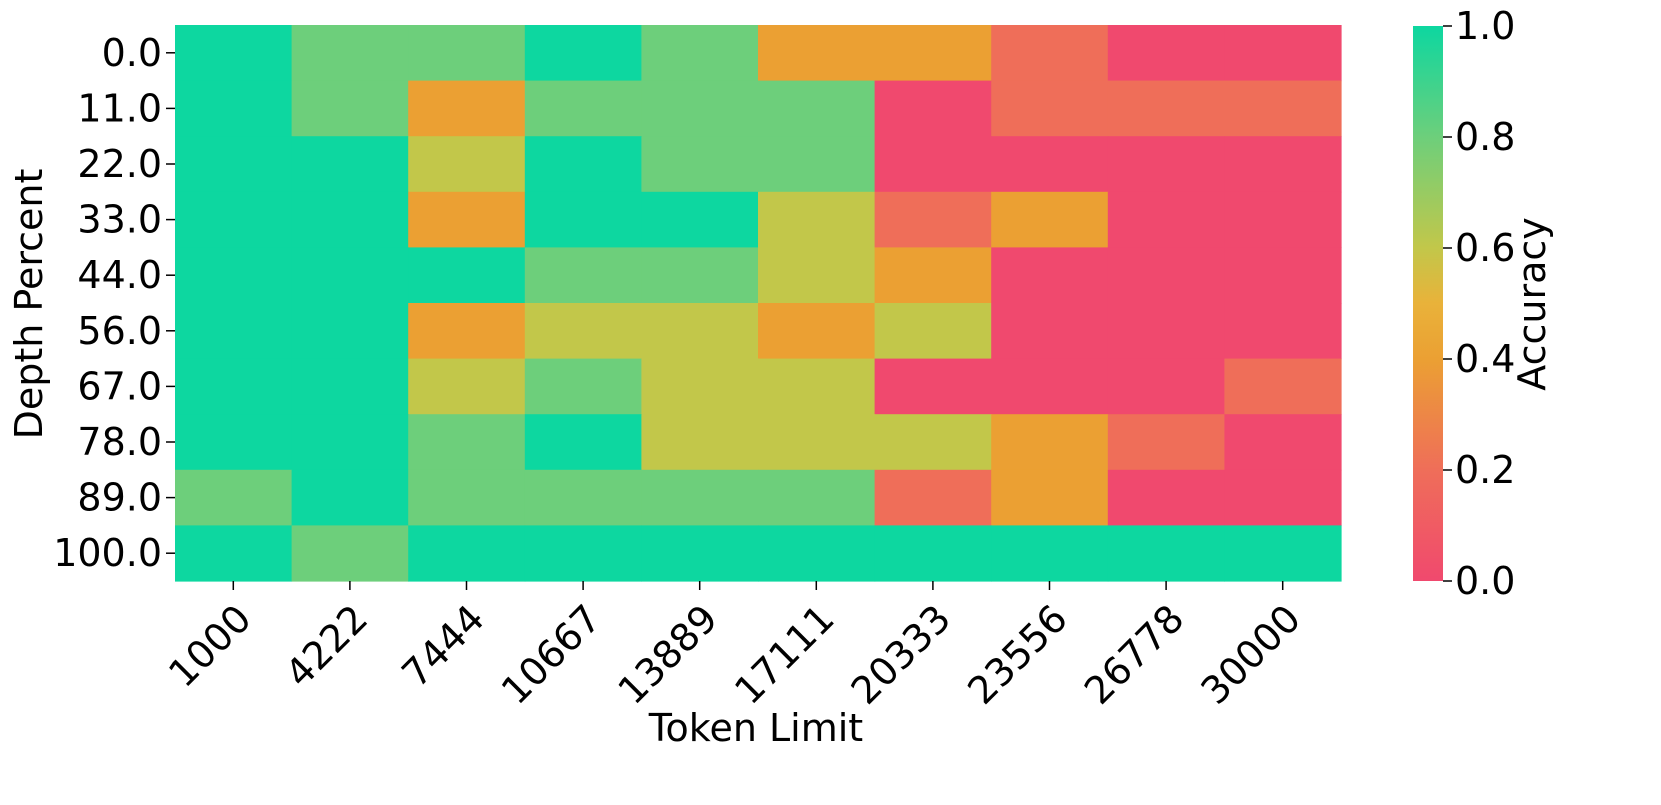 This screenshot has width=1661, height=805. I want to click on colorbar-tick-label: 0.0, so click(1485, 581).